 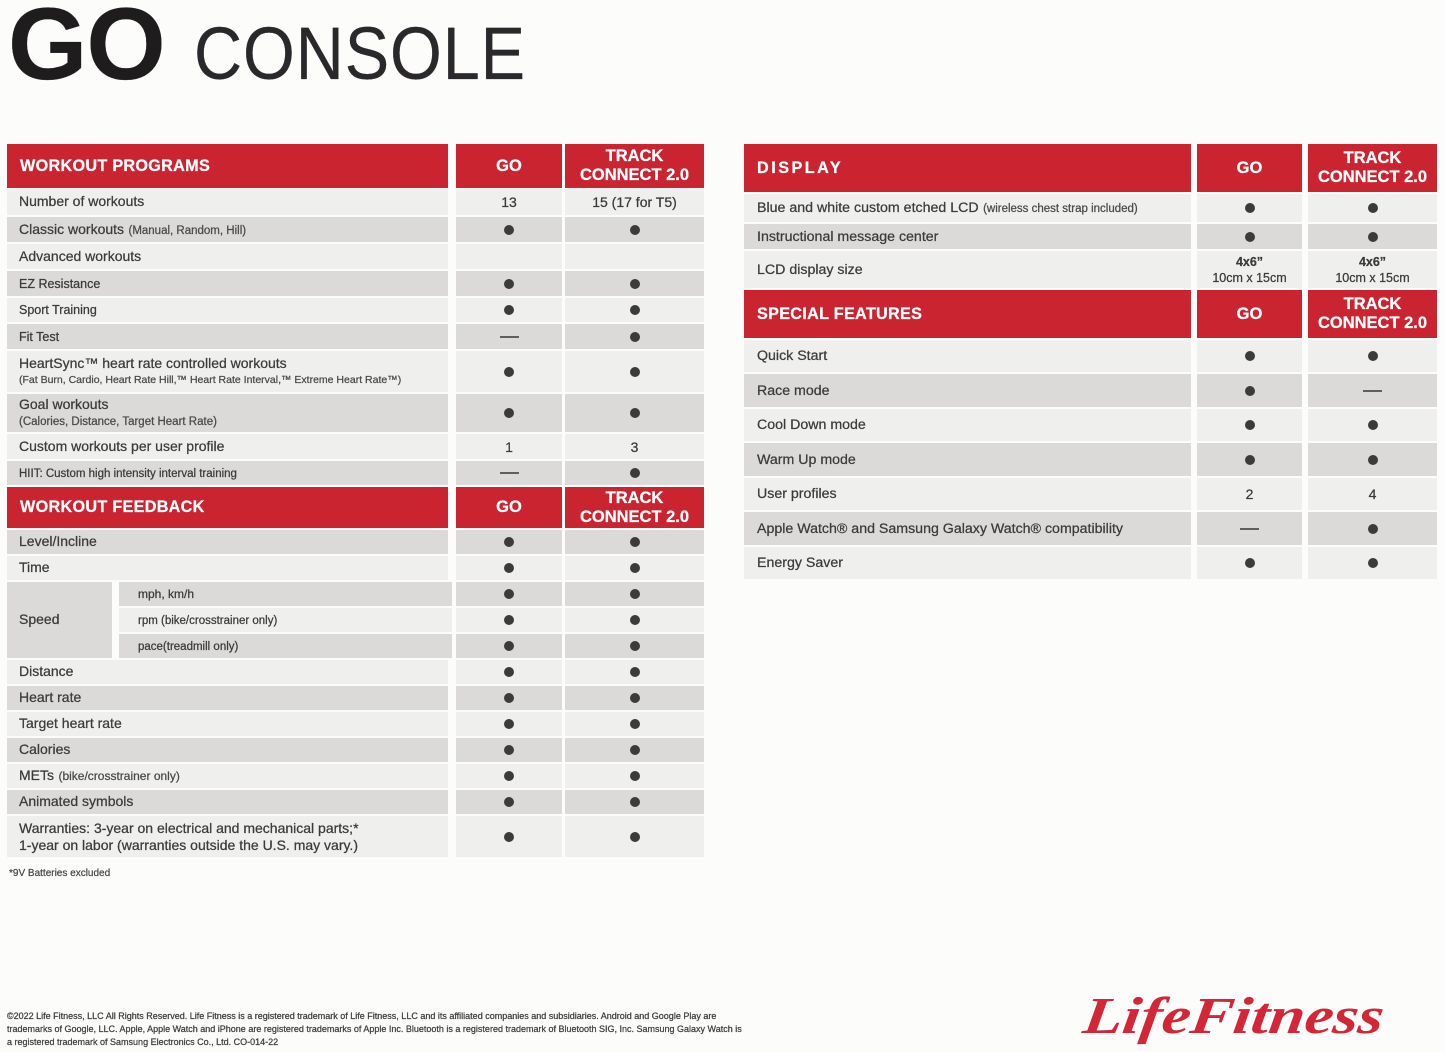 I want to click on svg-text: LifeFitness, so click(x=1234, y=1016).